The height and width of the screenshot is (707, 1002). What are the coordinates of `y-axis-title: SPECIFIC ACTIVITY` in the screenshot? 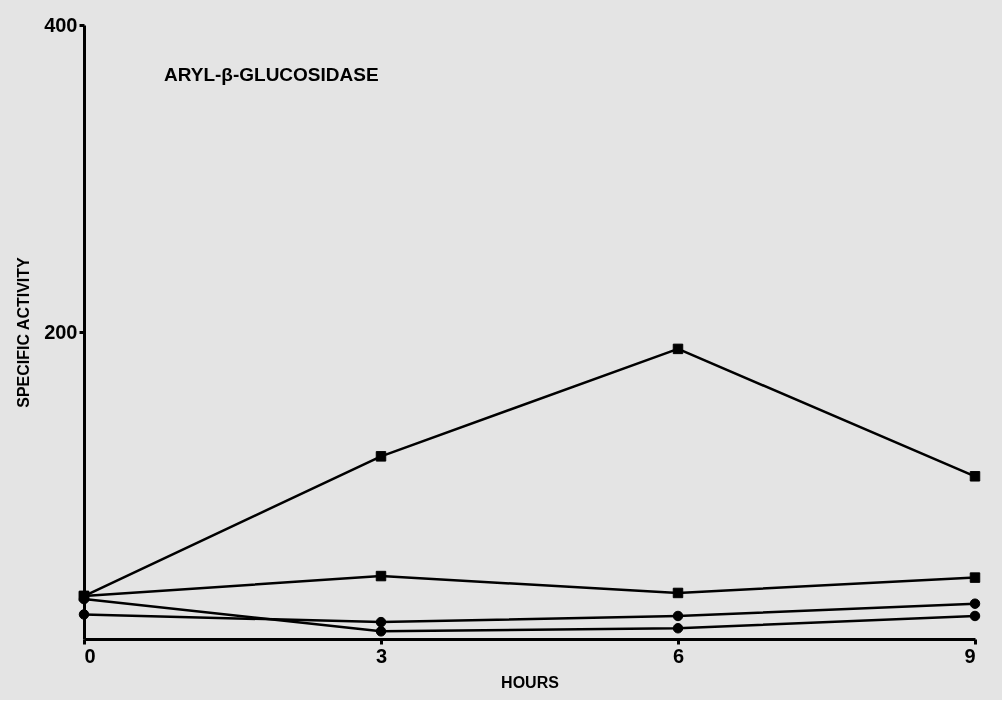 It's located at (24, 332).